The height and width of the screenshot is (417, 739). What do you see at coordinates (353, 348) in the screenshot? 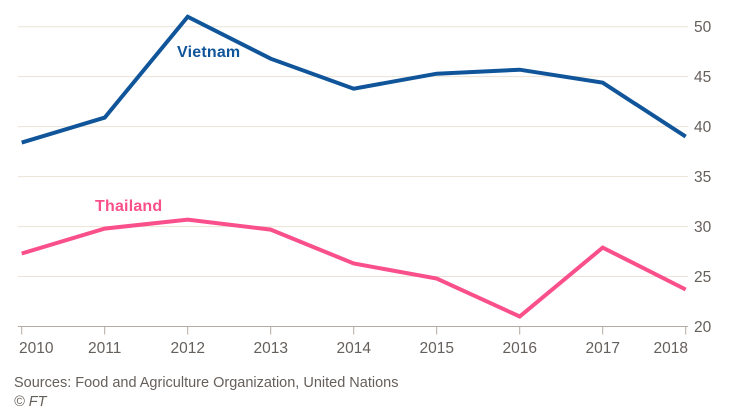
I see `x-tick-label-2014: 2014` at bounding box center [353, 348].